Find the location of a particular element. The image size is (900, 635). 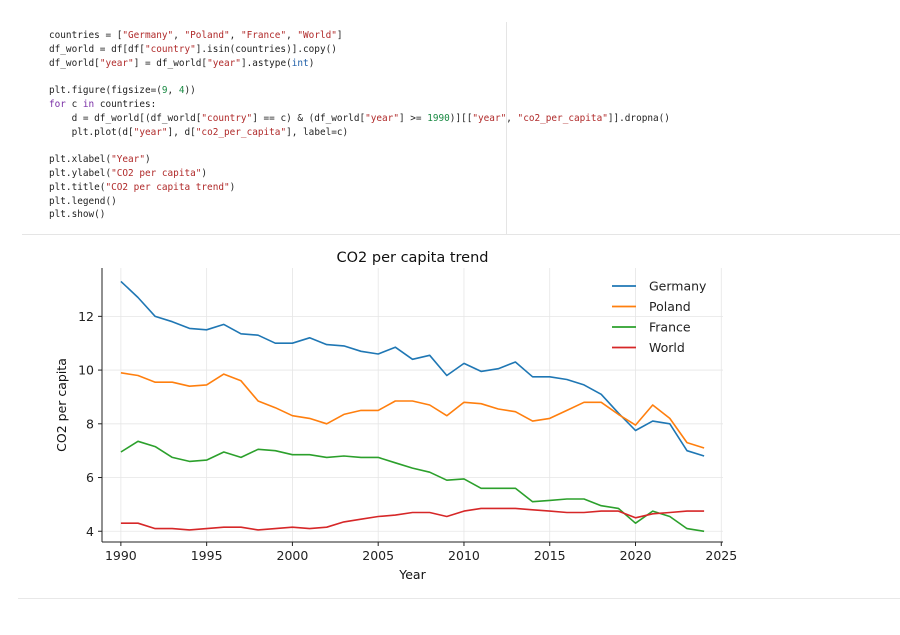

code-line: plt.legend() is located at coordinates (359, 202).